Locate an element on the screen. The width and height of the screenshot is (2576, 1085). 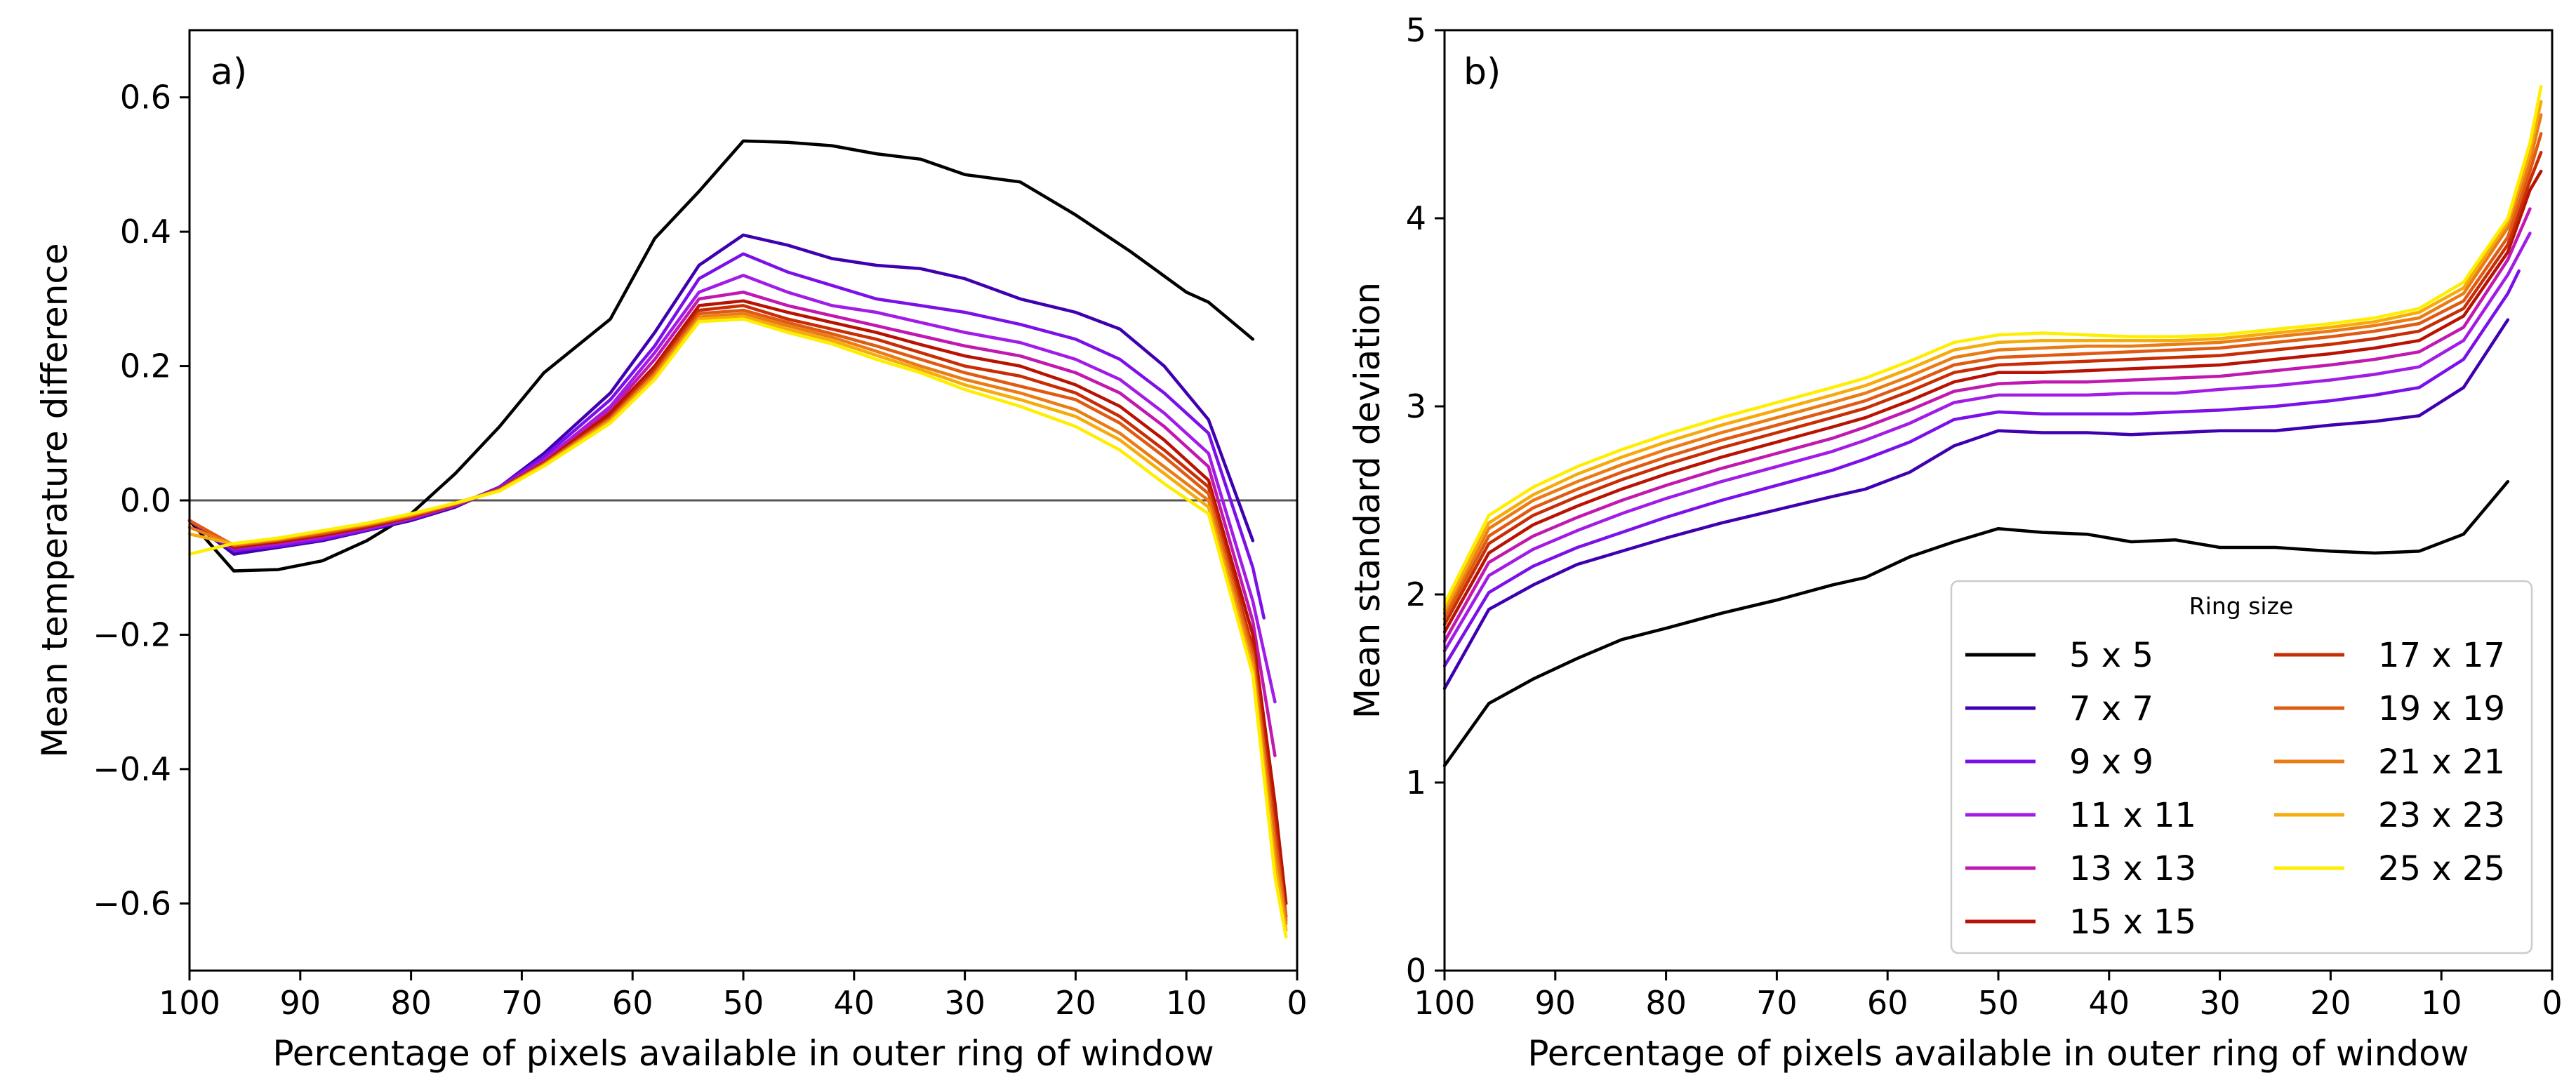
panel-a-label: a) is located at coordinates (229, 72).